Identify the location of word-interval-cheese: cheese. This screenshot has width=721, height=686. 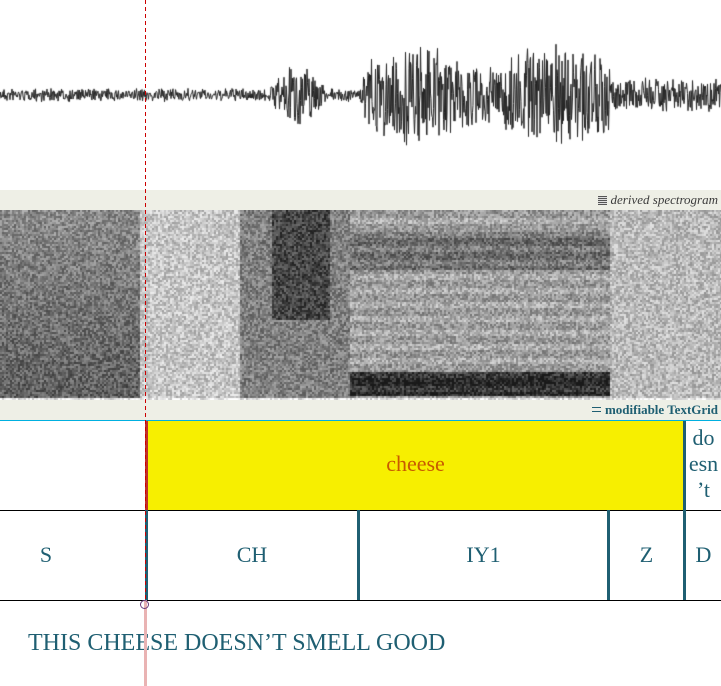
(415, 463).